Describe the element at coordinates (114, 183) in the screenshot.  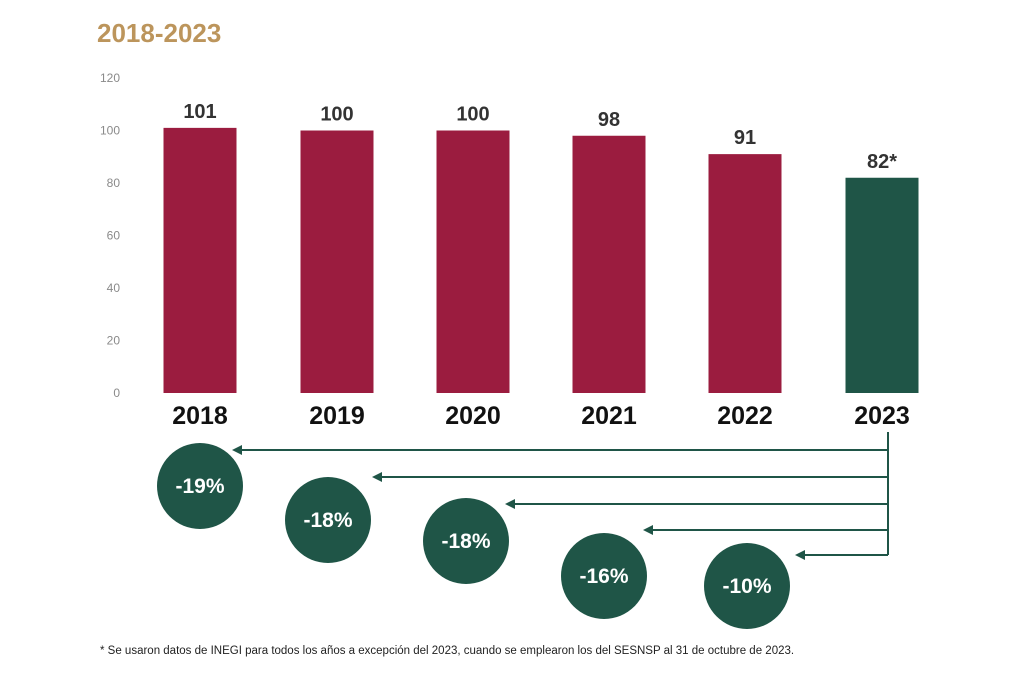
I see `y-tick-label: 80` at that location.